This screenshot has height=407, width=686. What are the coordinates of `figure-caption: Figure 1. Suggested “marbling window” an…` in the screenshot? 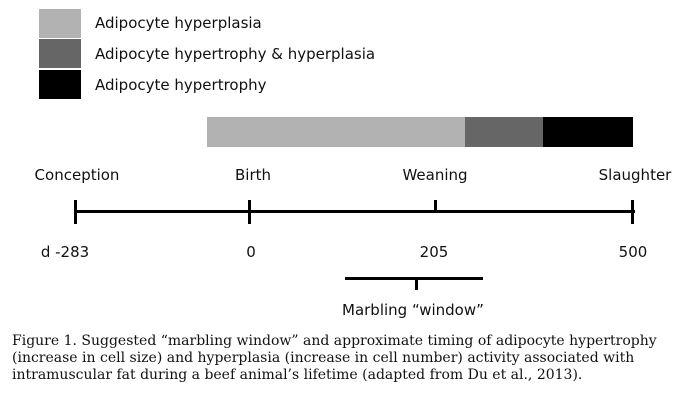 It's located at (334, 358).